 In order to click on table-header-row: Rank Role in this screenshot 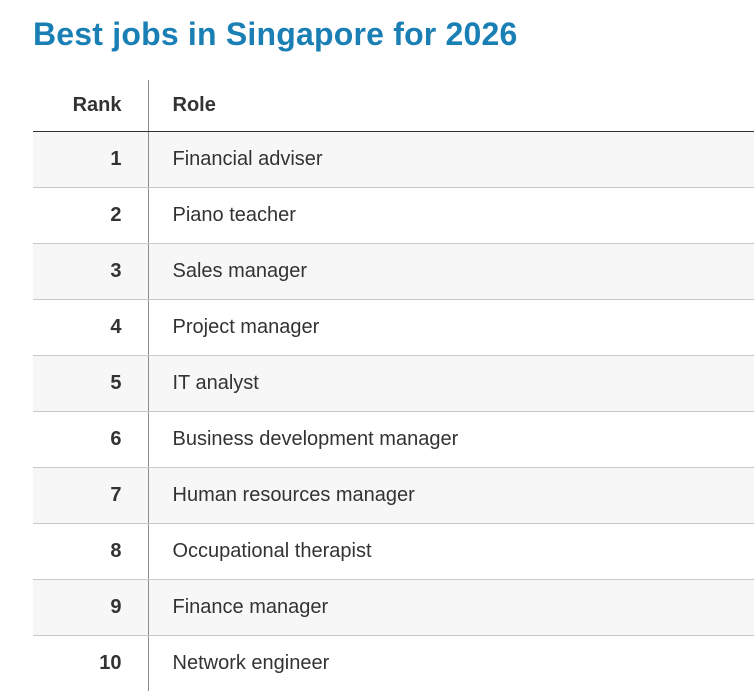, I will do `click(393, 106)`.